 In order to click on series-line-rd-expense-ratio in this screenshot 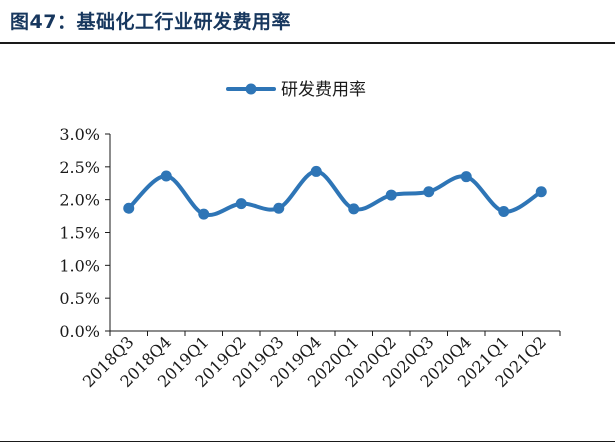, I will do `click(335, 193)`.